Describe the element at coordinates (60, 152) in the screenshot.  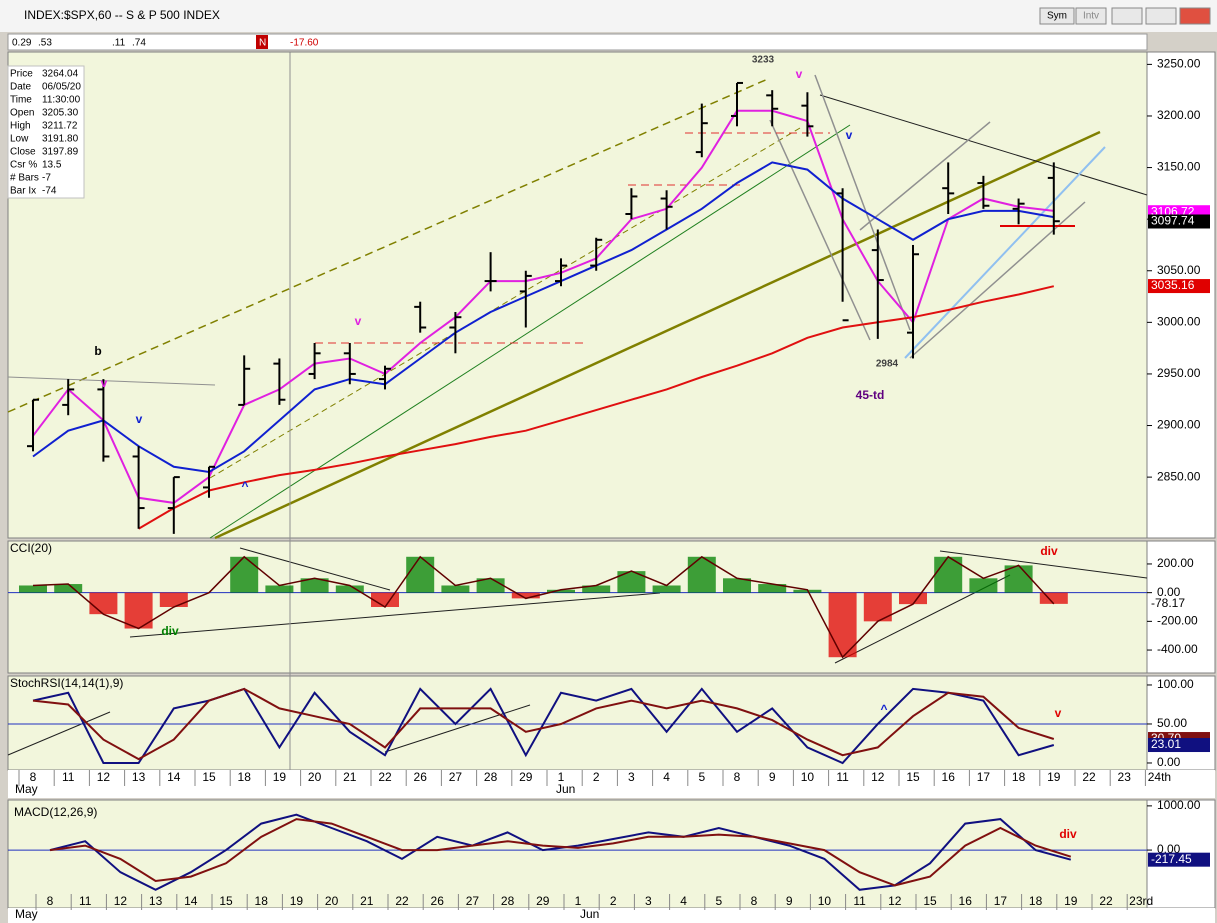
I see `info-value: 3197.89` at that location.